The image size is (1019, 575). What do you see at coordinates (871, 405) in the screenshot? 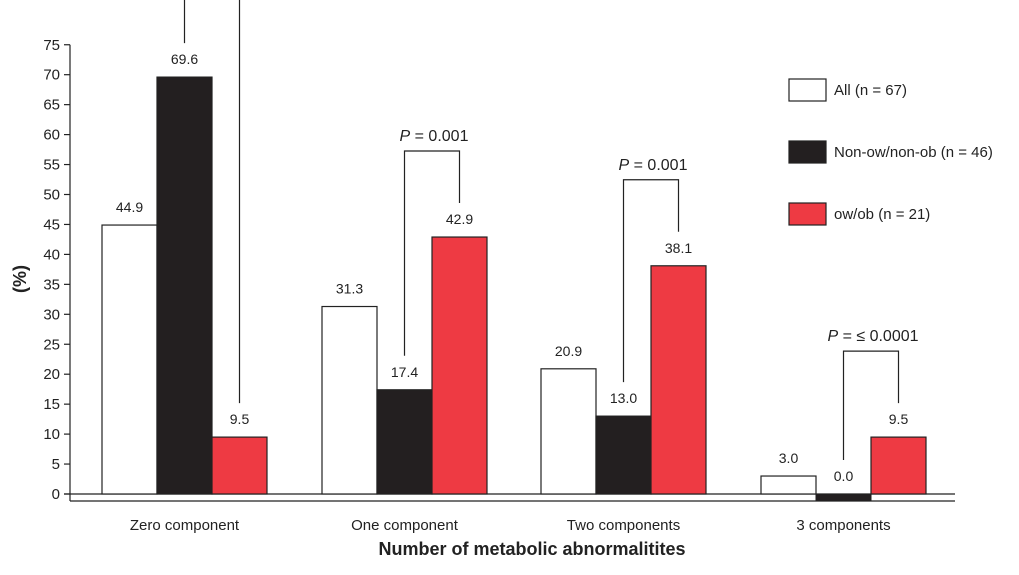
I see `p-value-bracket-3-components` at bounding box center [871, 405].